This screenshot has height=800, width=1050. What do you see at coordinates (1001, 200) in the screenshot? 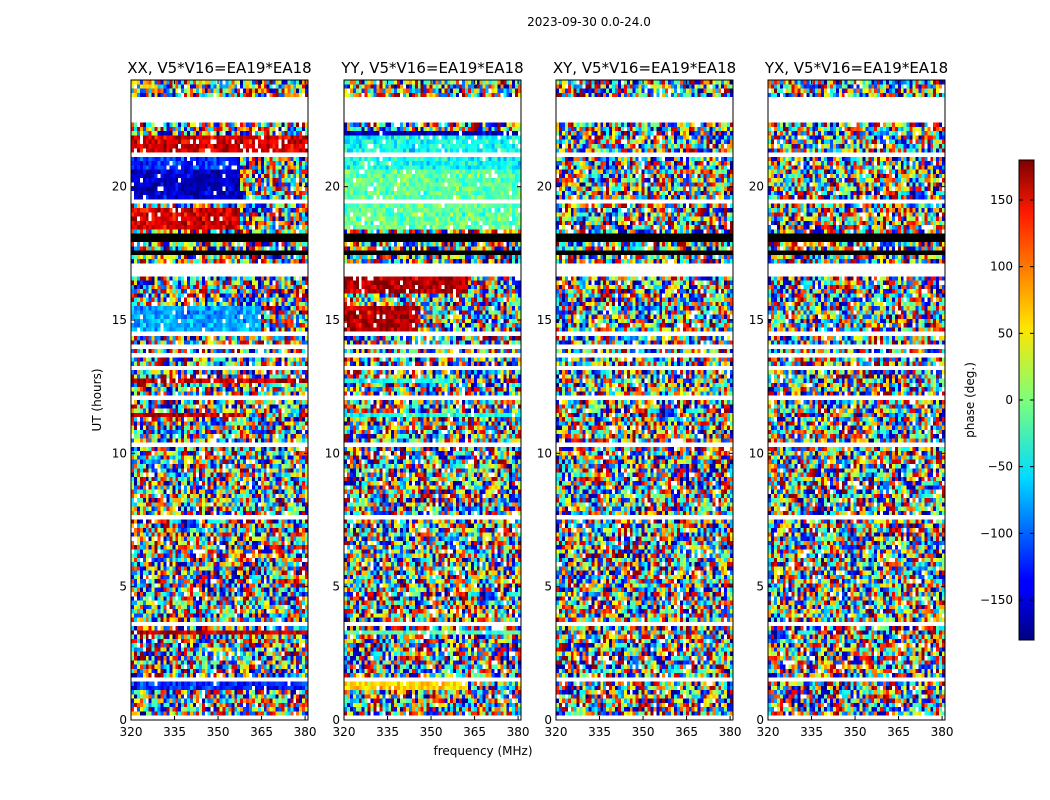
I see `colorbar-tick-label: 150` at bounding box center [1001, 200].